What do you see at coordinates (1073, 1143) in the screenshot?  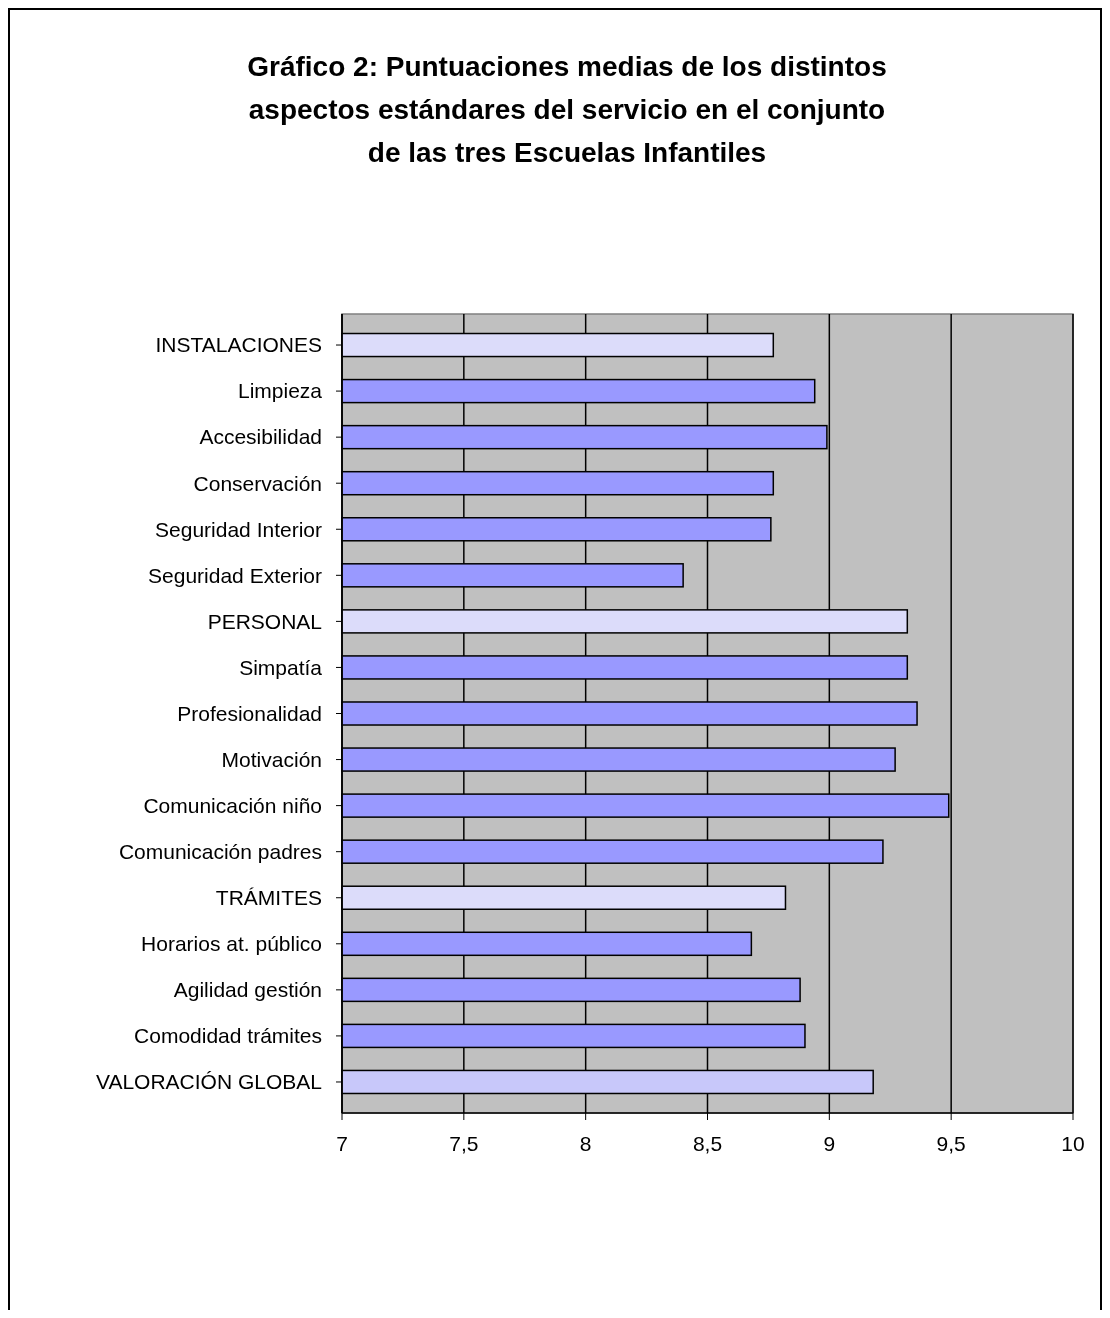 I see `x-tick-label: 10` at bounding box center [1073, 1143].